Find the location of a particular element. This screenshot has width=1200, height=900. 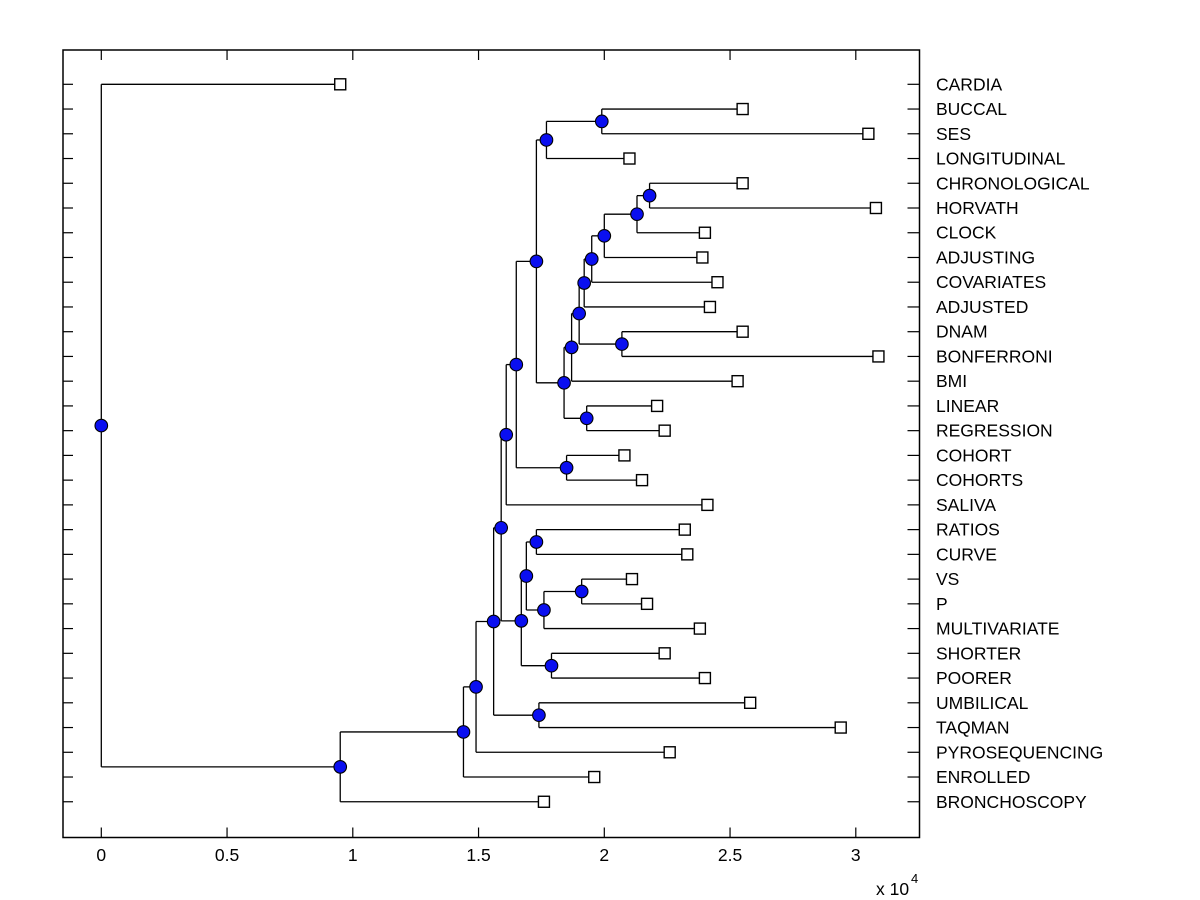

x-tick-label-0: 0 is located at coordinates (101, 855).